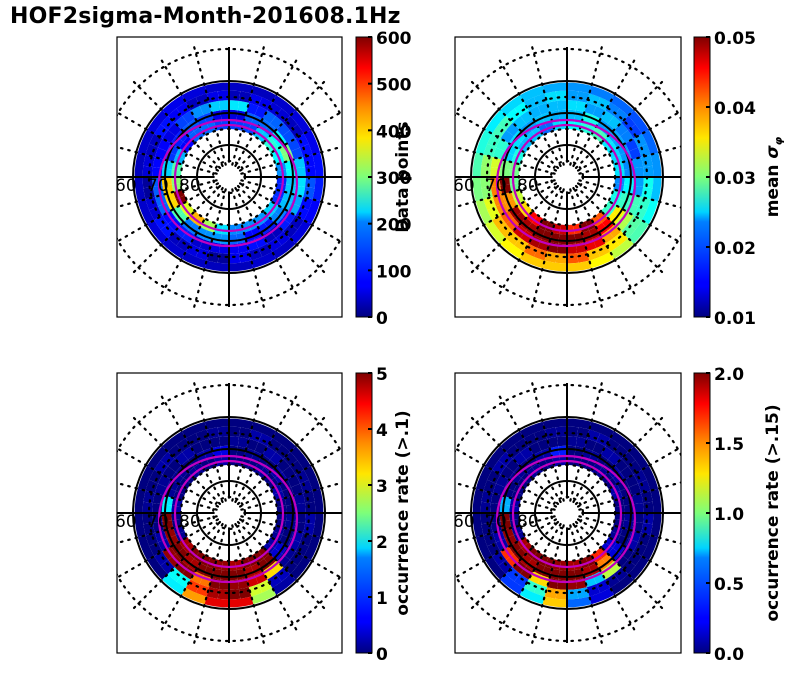 The image size is (797, 674). Describe the element at coordinates (729, 515) in the screenshot. I see `colorbar-tick-label: 1.0` at that location.